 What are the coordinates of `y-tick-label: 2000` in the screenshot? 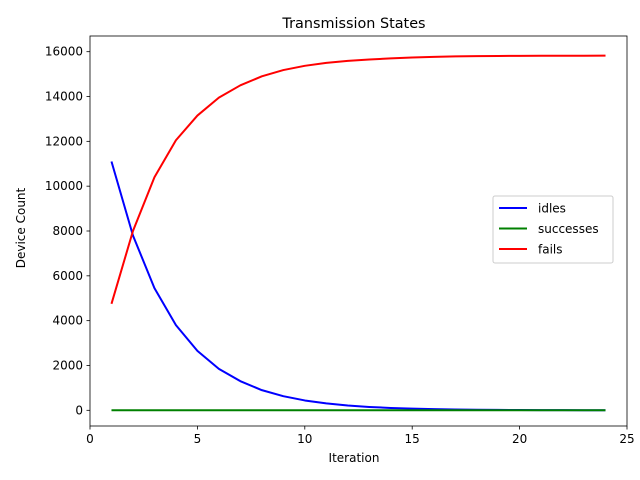 It's located at (67, 365).